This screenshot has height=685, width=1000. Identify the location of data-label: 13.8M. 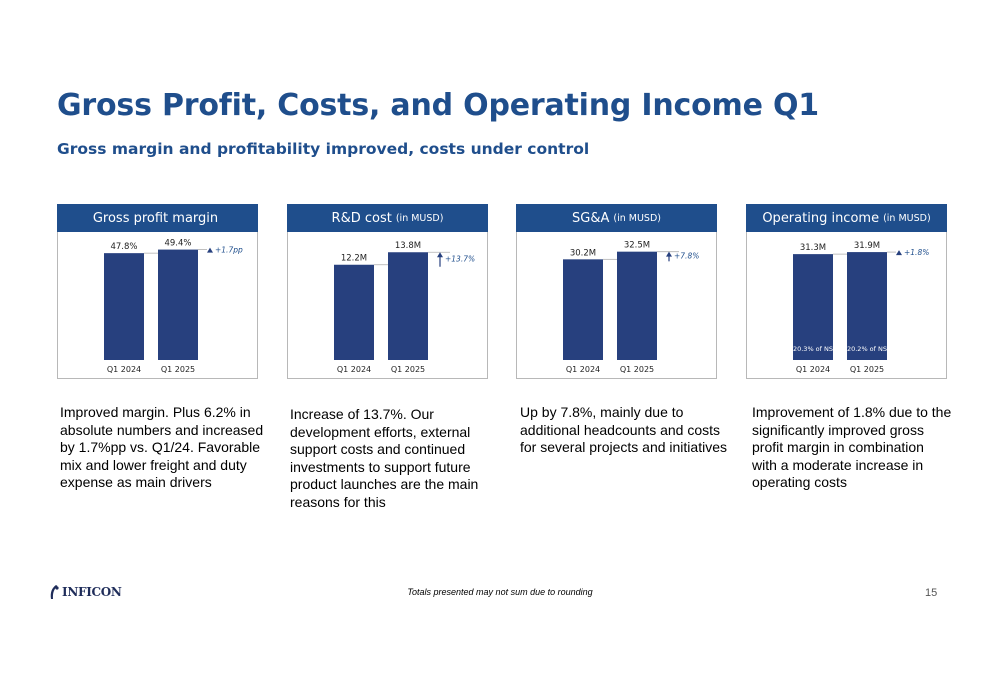
(408, 246).